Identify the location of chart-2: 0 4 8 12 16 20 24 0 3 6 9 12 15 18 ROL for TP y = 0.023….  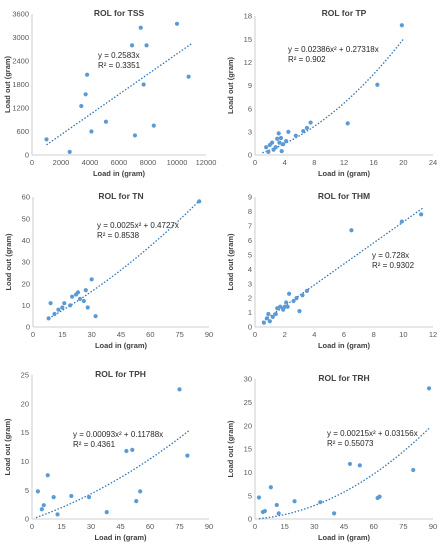
(331, 93).